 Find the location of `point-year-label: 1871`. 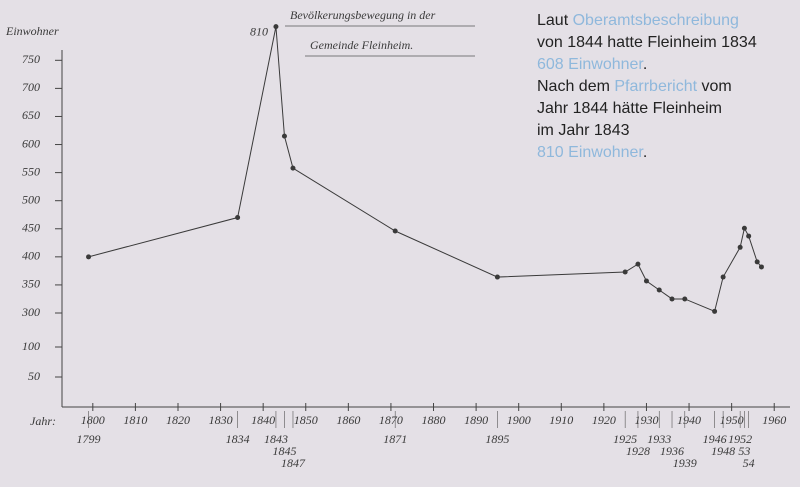

point-year-label: 1871 is located at coordinates (395, 439).